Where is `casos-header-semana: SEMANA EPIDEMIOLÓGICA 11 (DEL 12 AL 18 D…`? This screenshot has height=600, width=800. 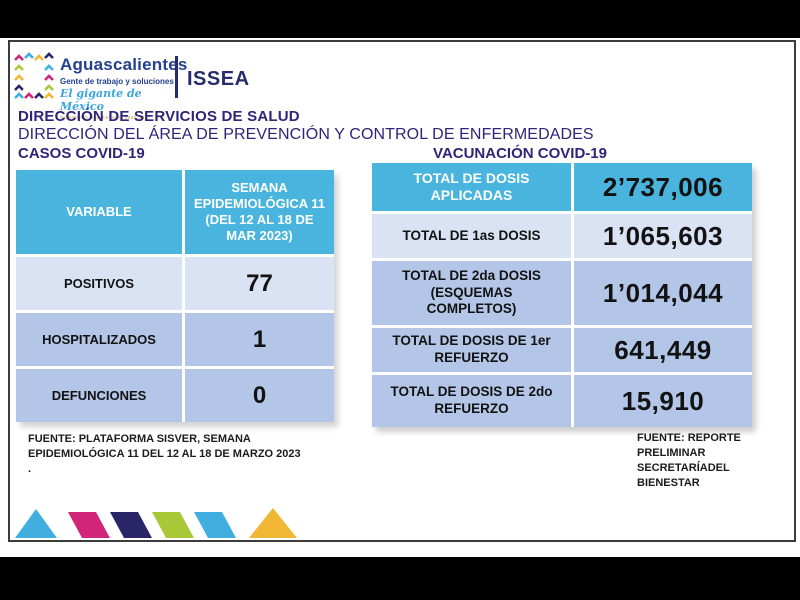 casos-header-semana: SEMANA EPIDEMIOLÓGICA 11 (DEL 12 AL 18 D… is located at coordinates (259, 212).